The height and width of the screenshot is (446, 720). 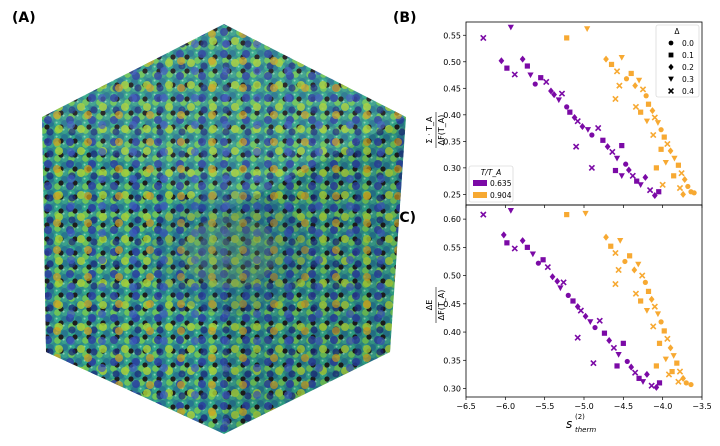 I want to click on x-tick-label: −3.5, so click(x=701, y=406).